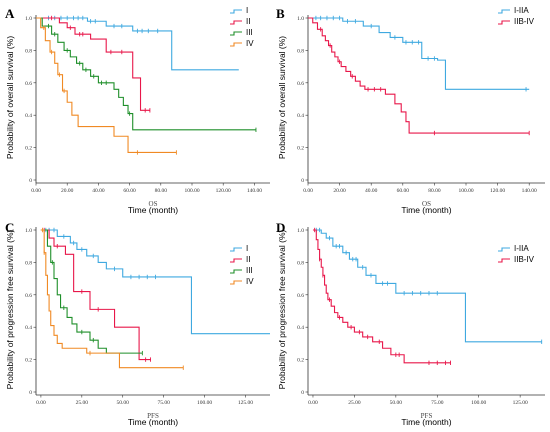  What do you see at coordinates (223, 191) in the screenshot?
I see `x-tick-label: 120.00` at bounding box center [223, 191].